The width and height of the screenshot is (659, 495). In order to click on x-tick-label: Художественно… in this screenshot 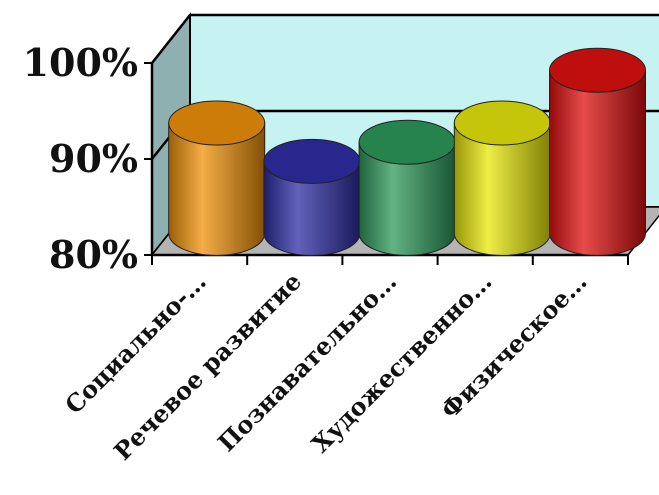, I will do `click(402, 363)`.